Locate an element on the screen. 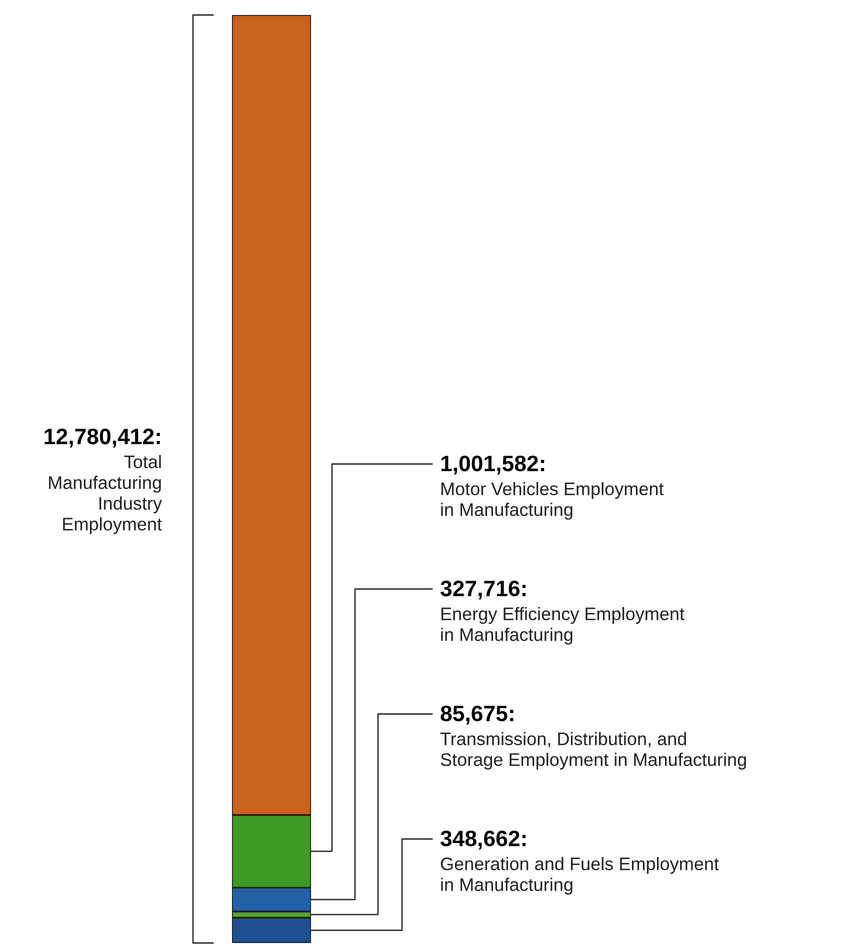  text: Energy Efficiency Employment in Manufacturing is located at coordinates (562, 626).